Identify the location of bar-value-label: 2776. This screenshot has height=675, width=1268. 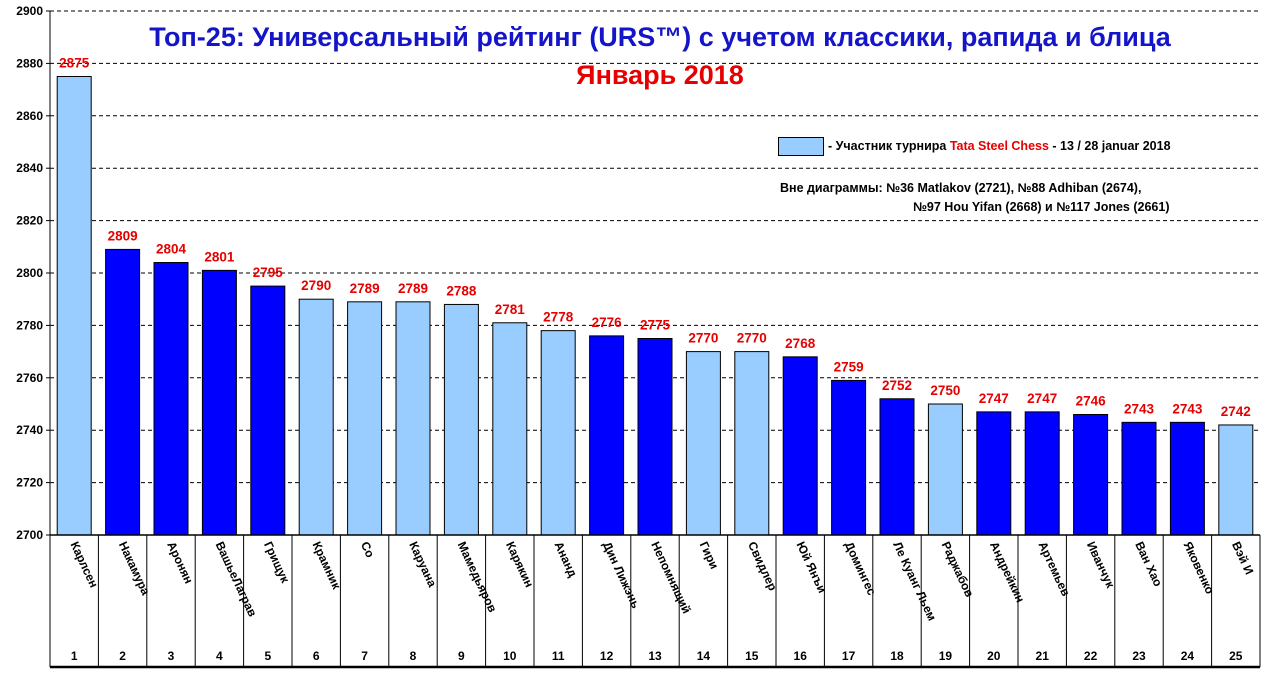
(607, 322).